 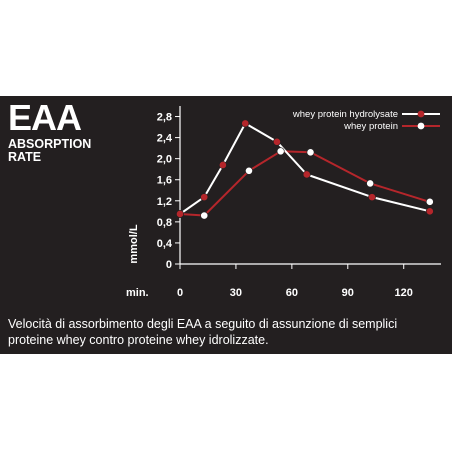 What do you see at coordinates (164, 202) in the screenshot?
I see `y-tick-label: 1,2` at bounding box center [164, 202].